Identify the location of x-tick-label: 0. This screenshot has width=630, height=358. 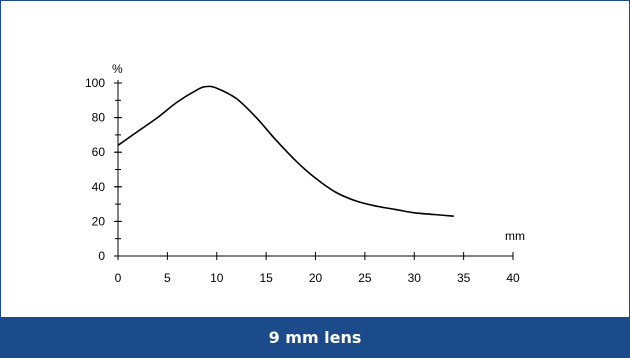
(118, 278).